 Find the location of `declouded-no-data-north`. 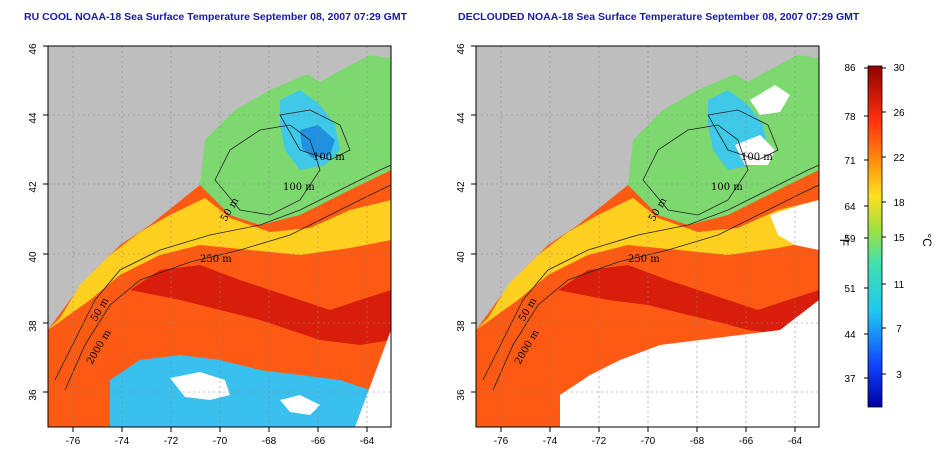

declouded-no-data-north is located at coordinates (770, 100).